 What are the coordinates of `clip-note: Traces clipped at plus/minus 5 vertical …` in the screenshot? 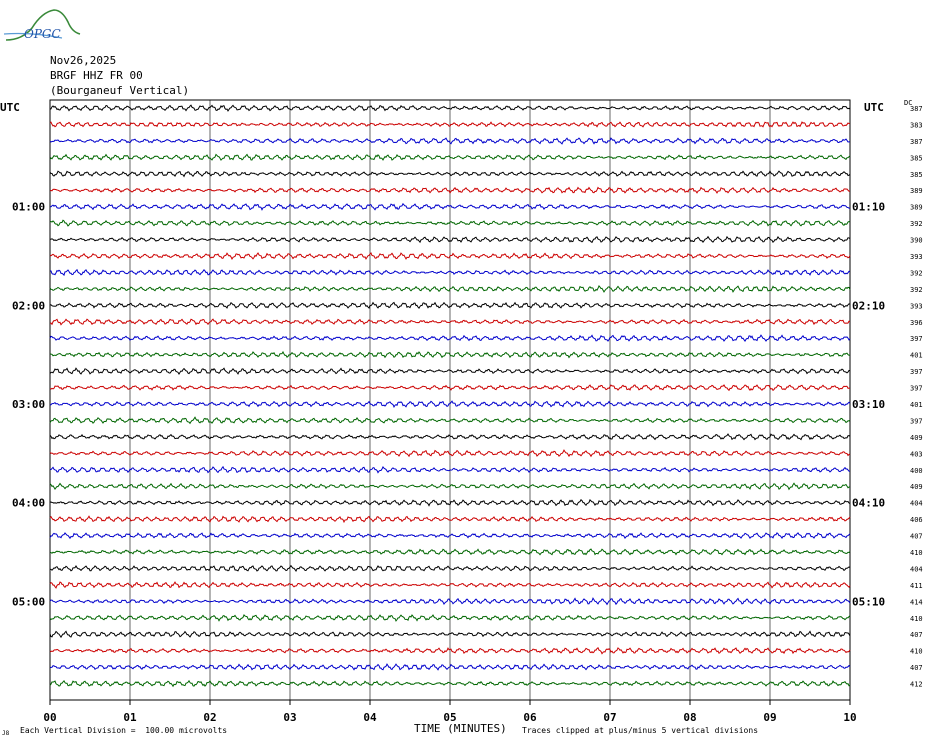 It's located at (640, 730).